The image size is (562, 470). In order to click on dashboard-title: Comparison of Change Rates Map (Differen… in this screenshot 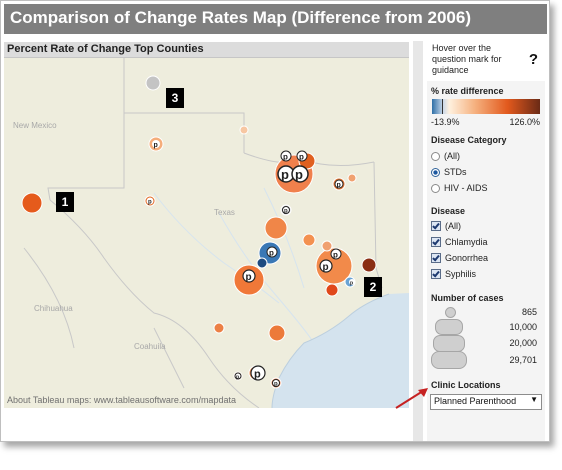, I will do `click(240, 17)`.